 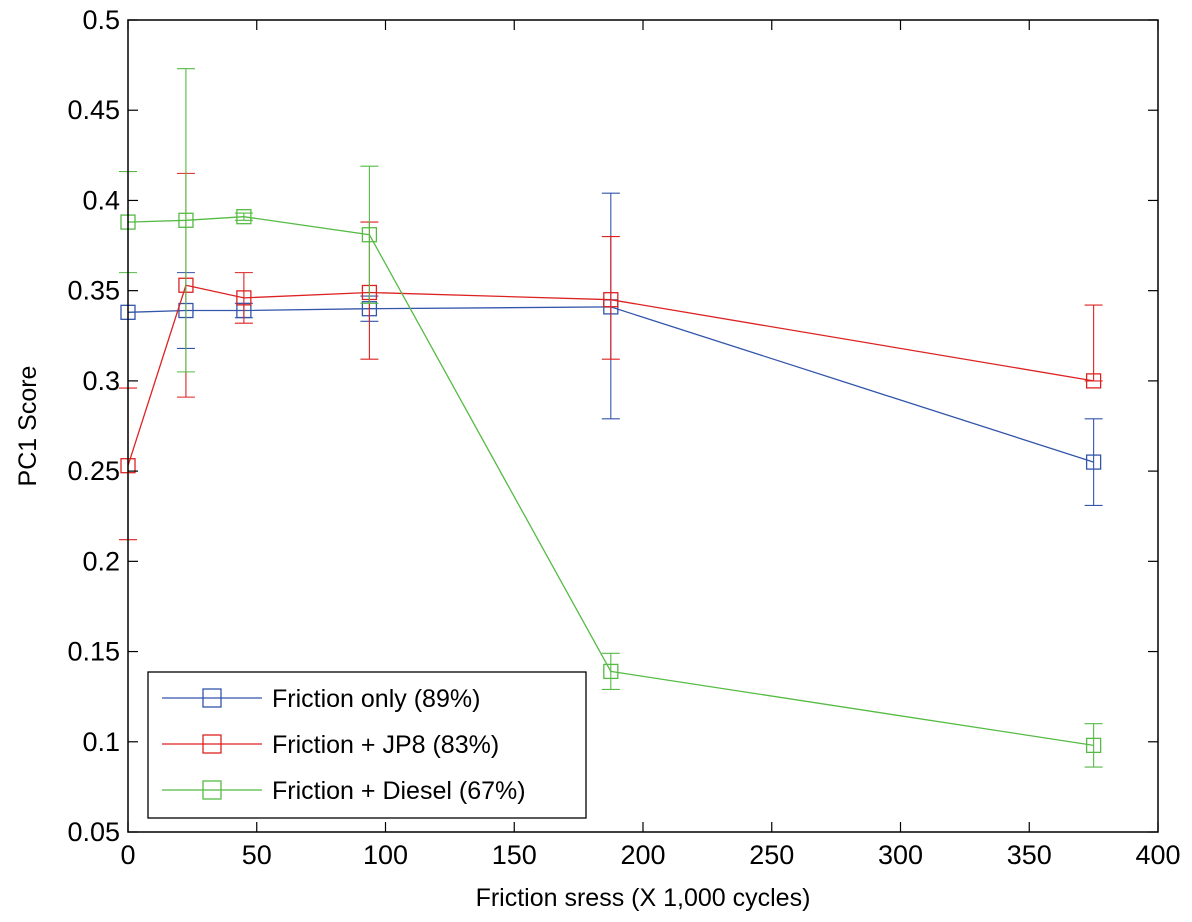 I want to click on legend-entry: Friction + JP8 (83%), so click(x=330, y=745).